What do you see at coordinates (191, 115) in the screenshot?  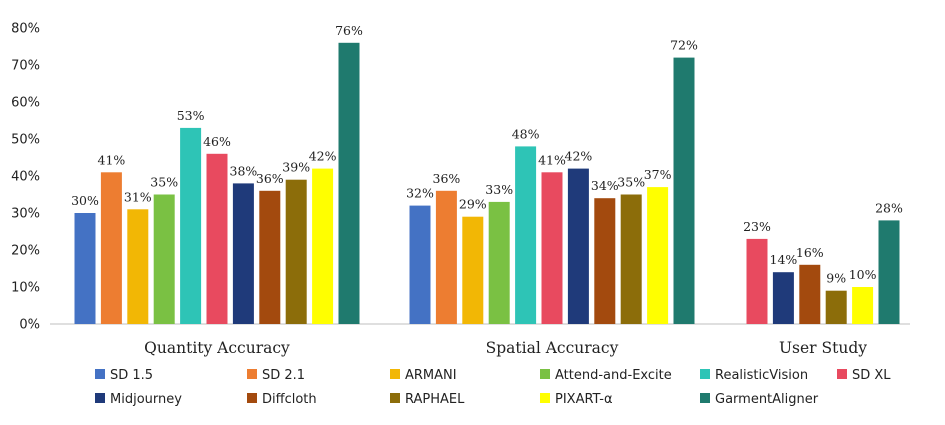 I see `data-label: 53%` at bounding box center [191, 115].